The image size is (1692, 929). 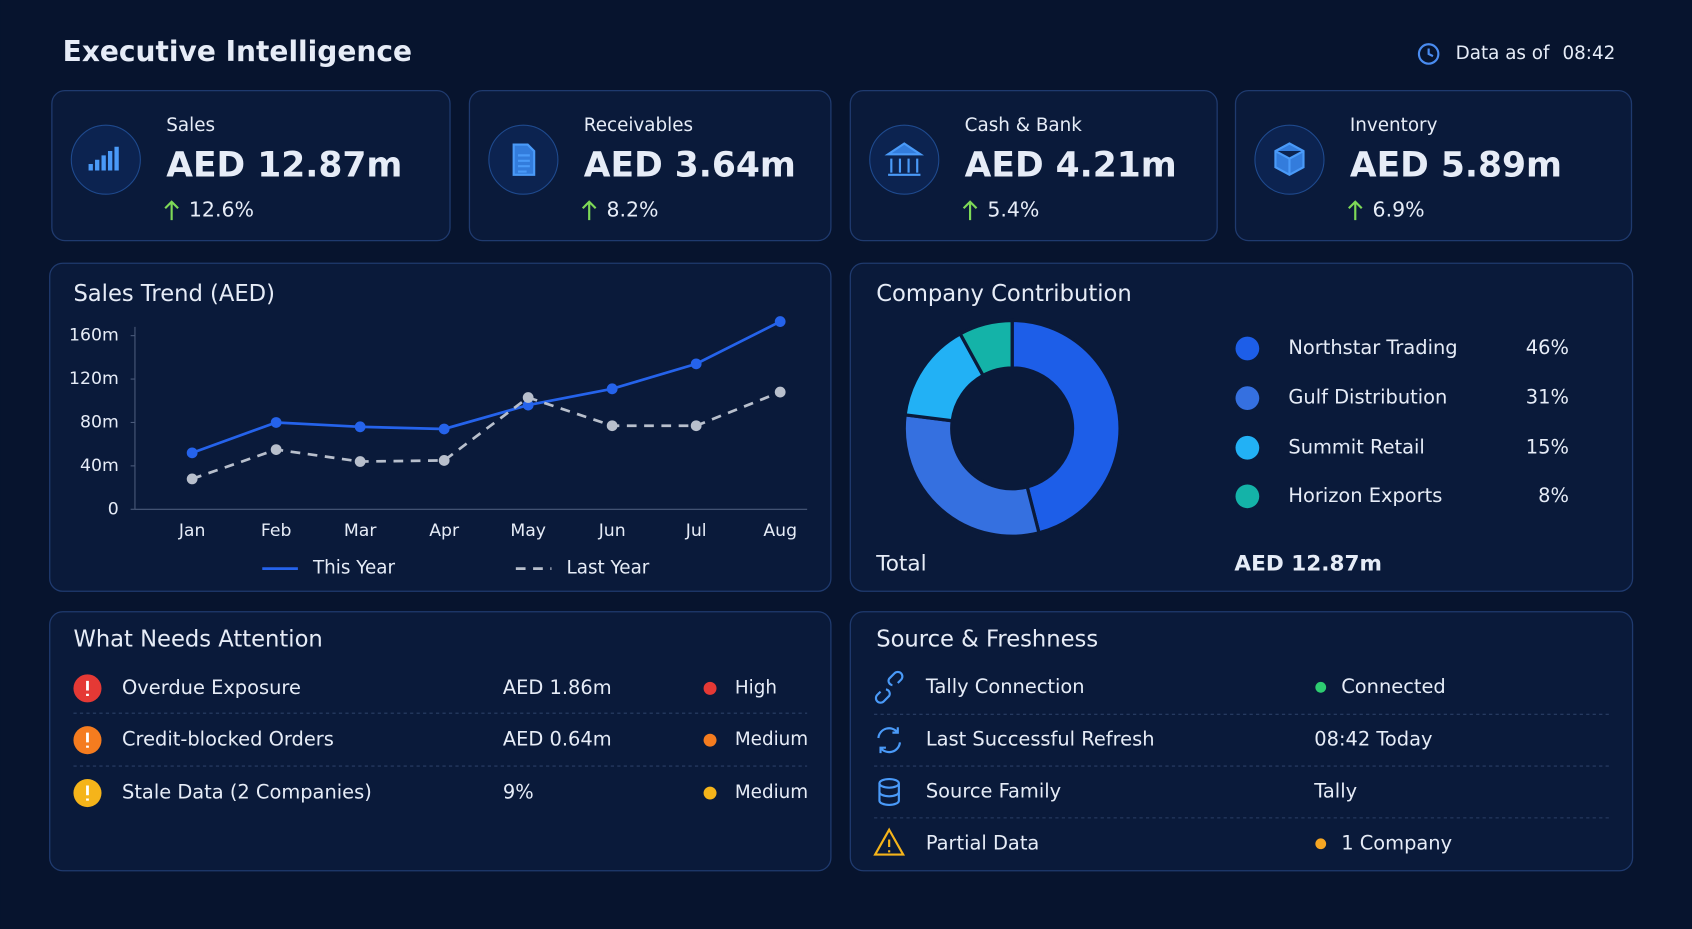 What do you see at coordinates (1308, 563) in the screenshot?
I see `total-value: AED 12.87m` at bounding box center [1308, 563].